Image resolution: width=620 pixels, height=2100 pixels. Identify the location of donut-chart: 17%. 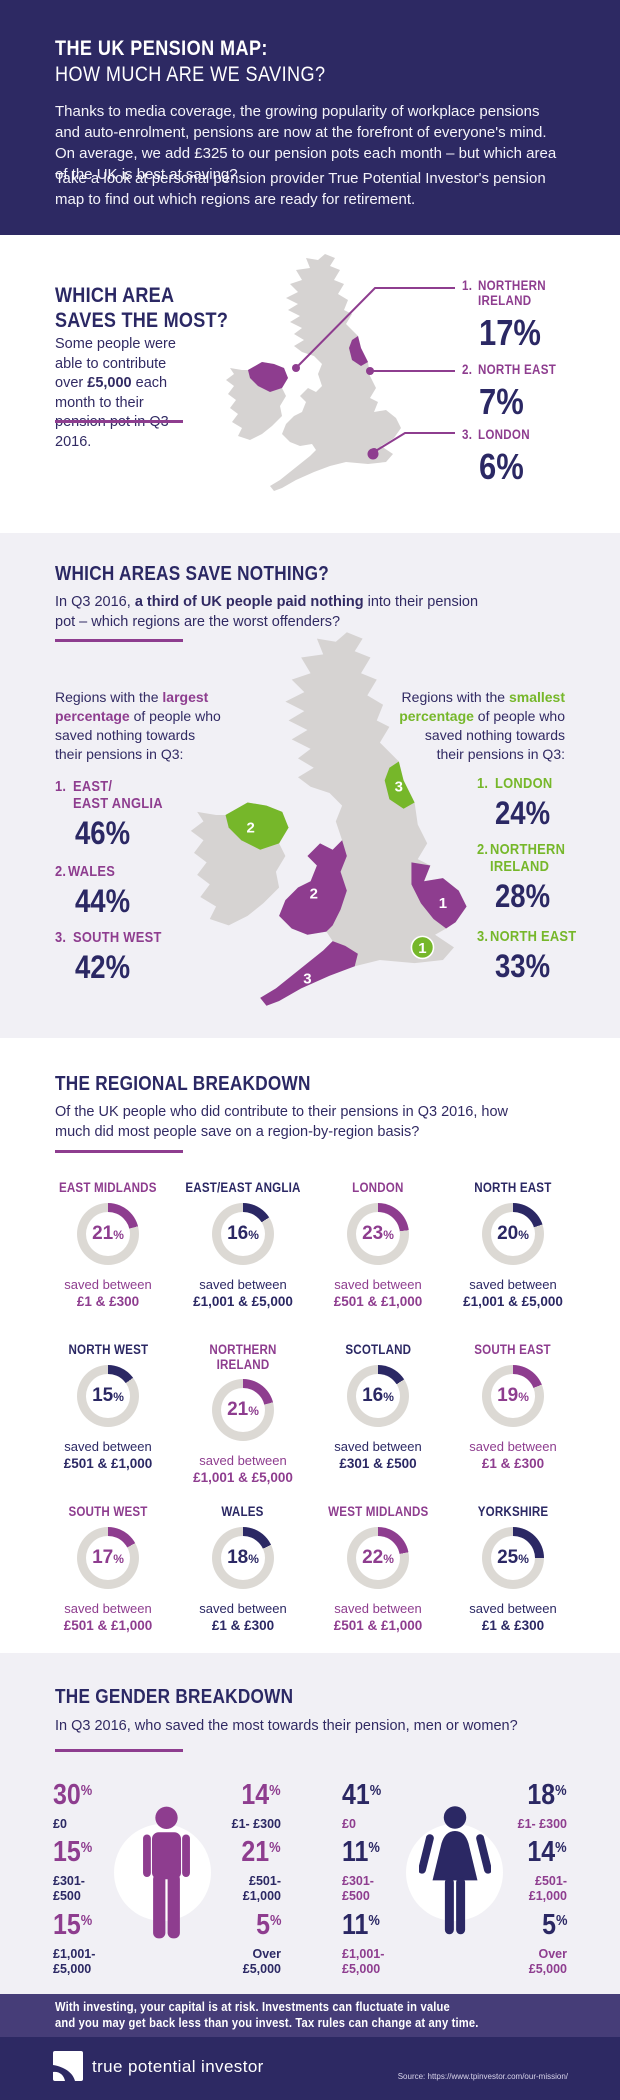
(108, 1558).